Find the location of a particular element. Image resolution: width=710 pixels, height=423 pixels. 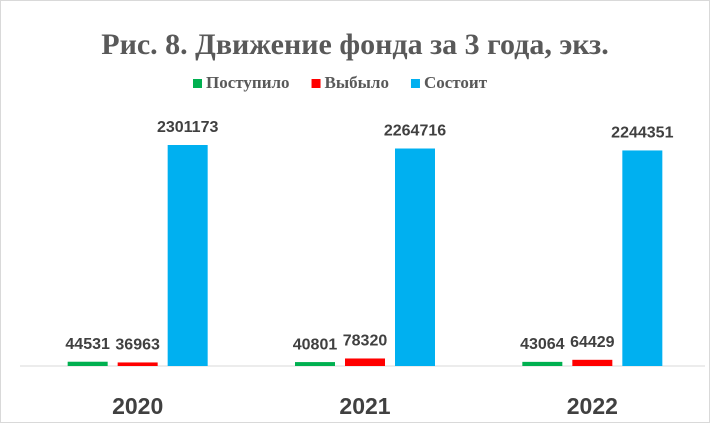

data-label: 64429 is located at coordinates (592, 342).